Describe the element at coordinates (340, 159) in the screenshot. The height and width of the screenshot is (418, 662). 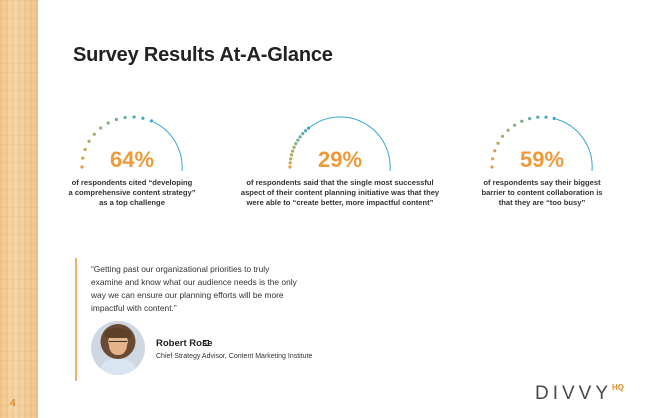
I see `stat-value-2: 29%` at that location.